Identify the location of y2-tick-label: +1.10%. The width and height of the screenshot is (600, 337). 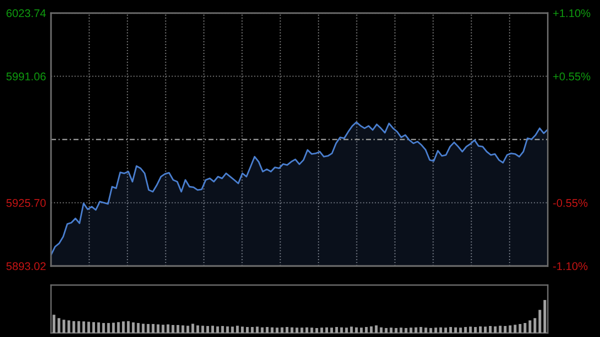
(571, 13).